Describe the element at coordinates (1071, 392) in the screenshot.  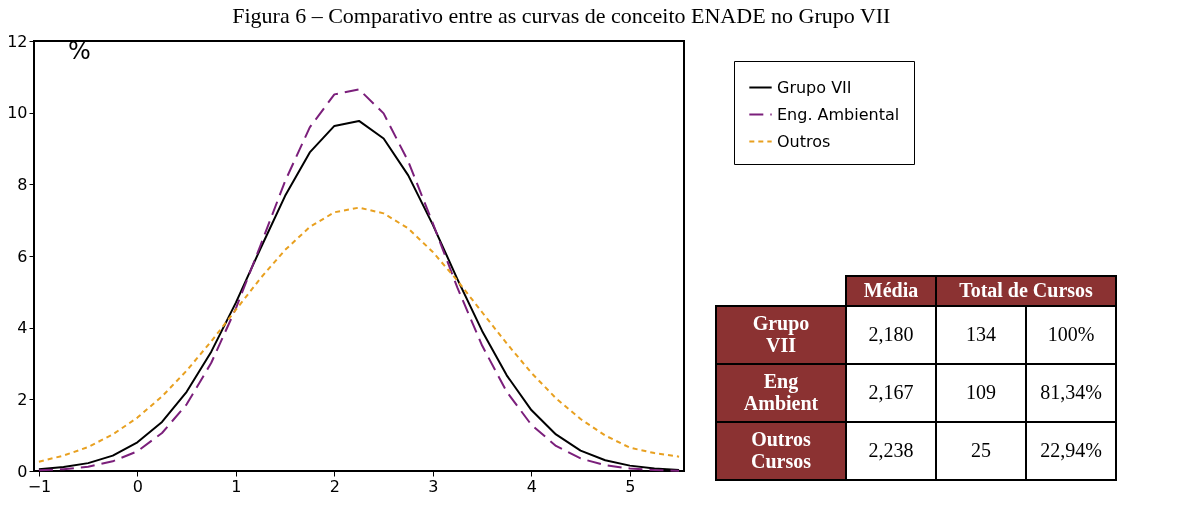
I see `text: 81,34%` at that location.